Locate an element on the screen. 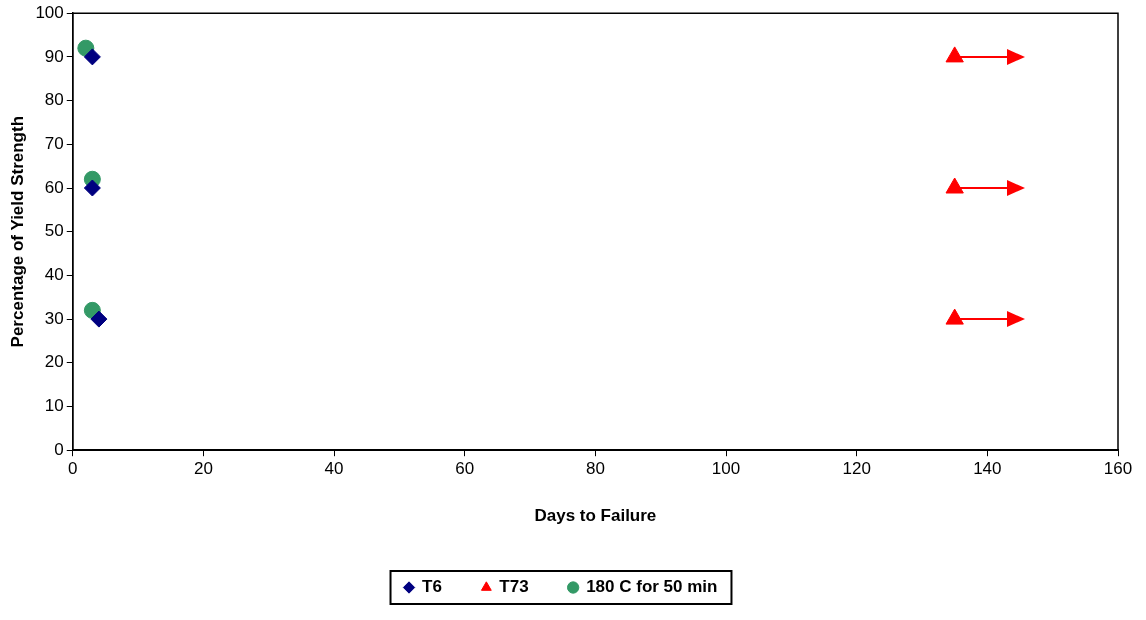 The height and width of the screenshot is (620, 1146). y-tick-label: 0 is located at coordinates (59, 449).